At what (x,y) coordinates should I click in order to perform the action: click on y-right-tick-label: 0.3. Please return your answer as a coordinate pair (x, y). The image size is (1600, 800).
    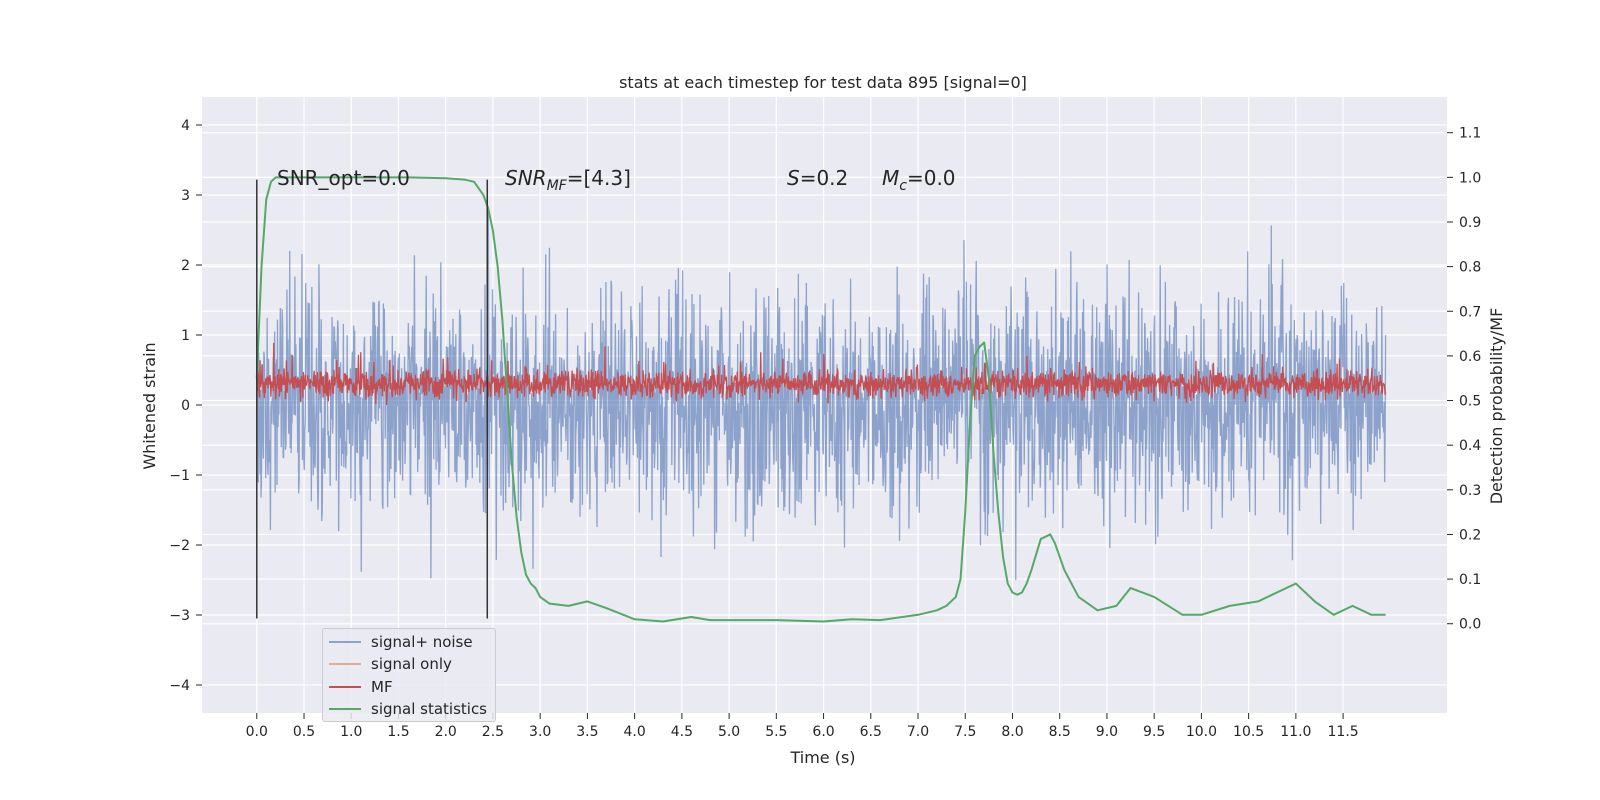
    Looking at the image, I should click on (1470, 491).